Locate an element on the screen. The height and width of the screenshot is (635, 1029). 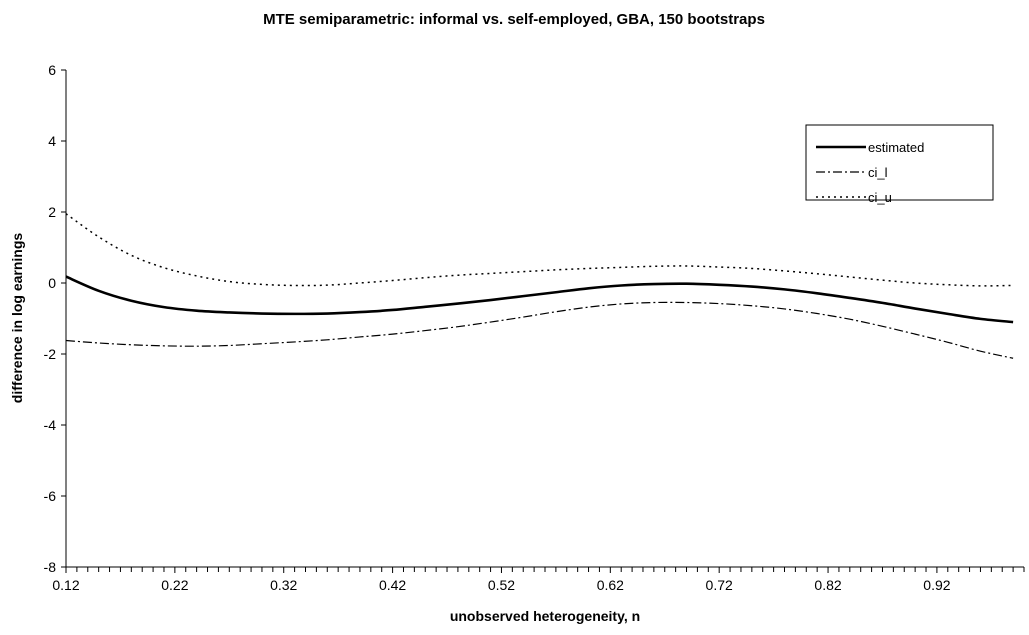
legend-label-estimated: estimated is located at coordinates (896, 147).